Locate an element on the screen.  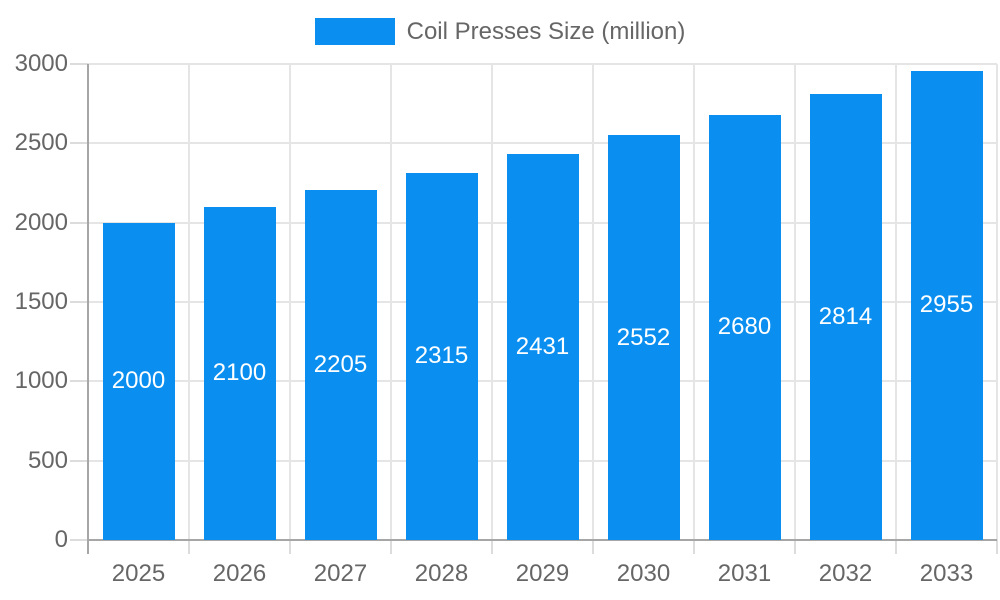
bar-value-label: 2680 is located at coordinates (744, 327).